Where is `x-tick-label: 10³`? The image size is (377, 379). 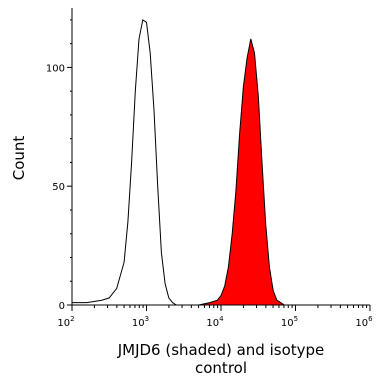 x-tick-label: 10³ is located at coordinates (140, 322).